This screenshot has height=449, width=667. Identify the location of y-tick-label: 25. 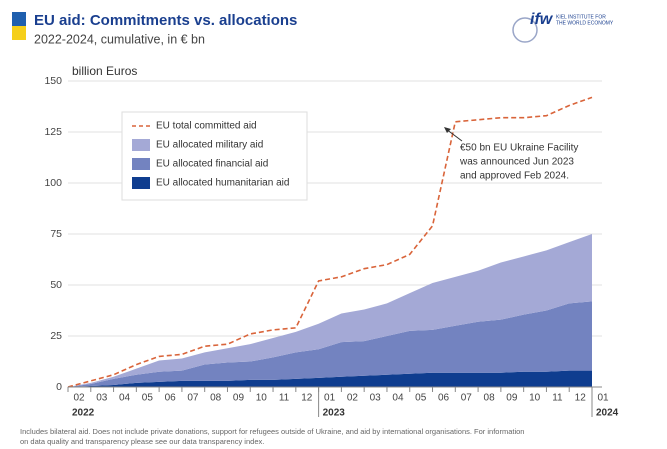
(56, 336).